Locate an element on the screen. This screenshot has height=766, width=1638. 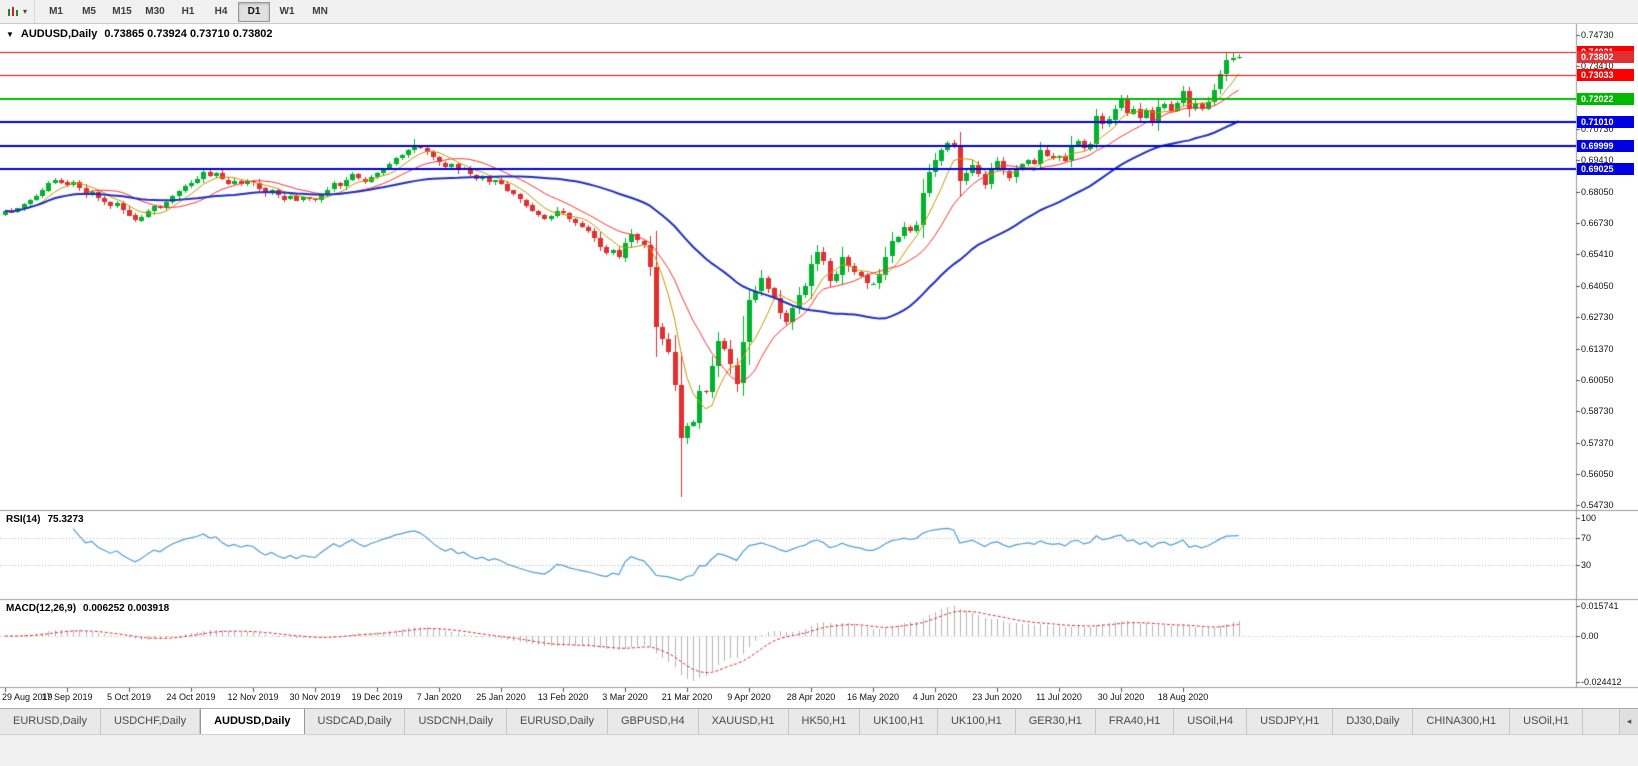
timeframe-button-m30: M30 is located at coordinates (155, 11).